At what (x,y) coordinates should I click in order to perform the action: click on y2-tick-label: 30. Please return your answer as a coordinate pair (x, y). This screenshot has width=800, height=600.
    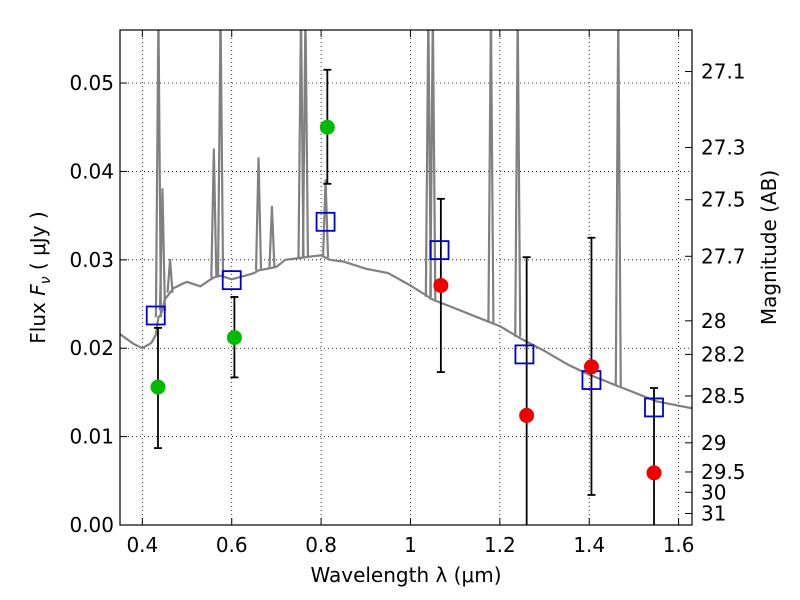
    Looking at the image, I should click on (713, 492).